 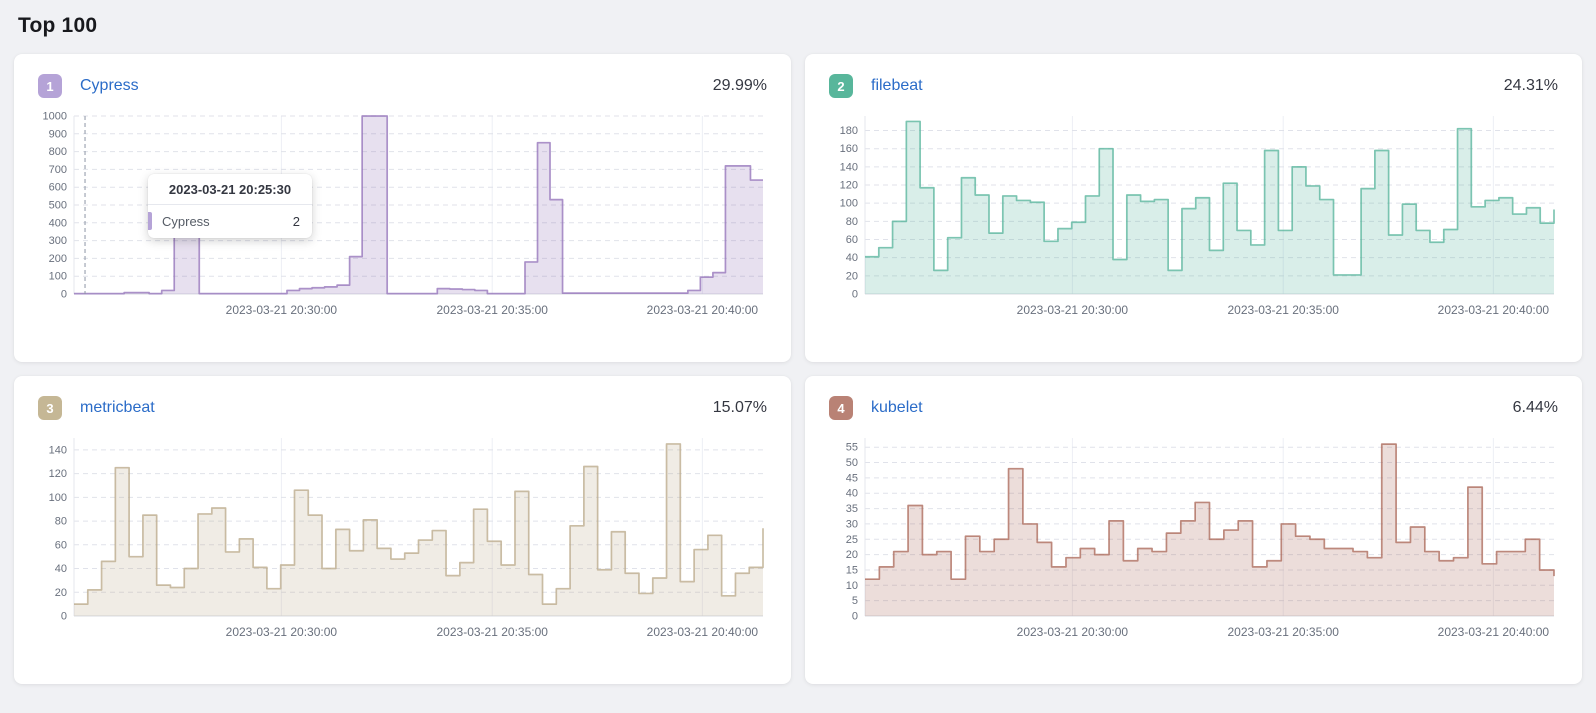 What do you see at coordinates (58, 188) in the screenshot?
I see `svg-text: 600` at bounding box center [58, 188].